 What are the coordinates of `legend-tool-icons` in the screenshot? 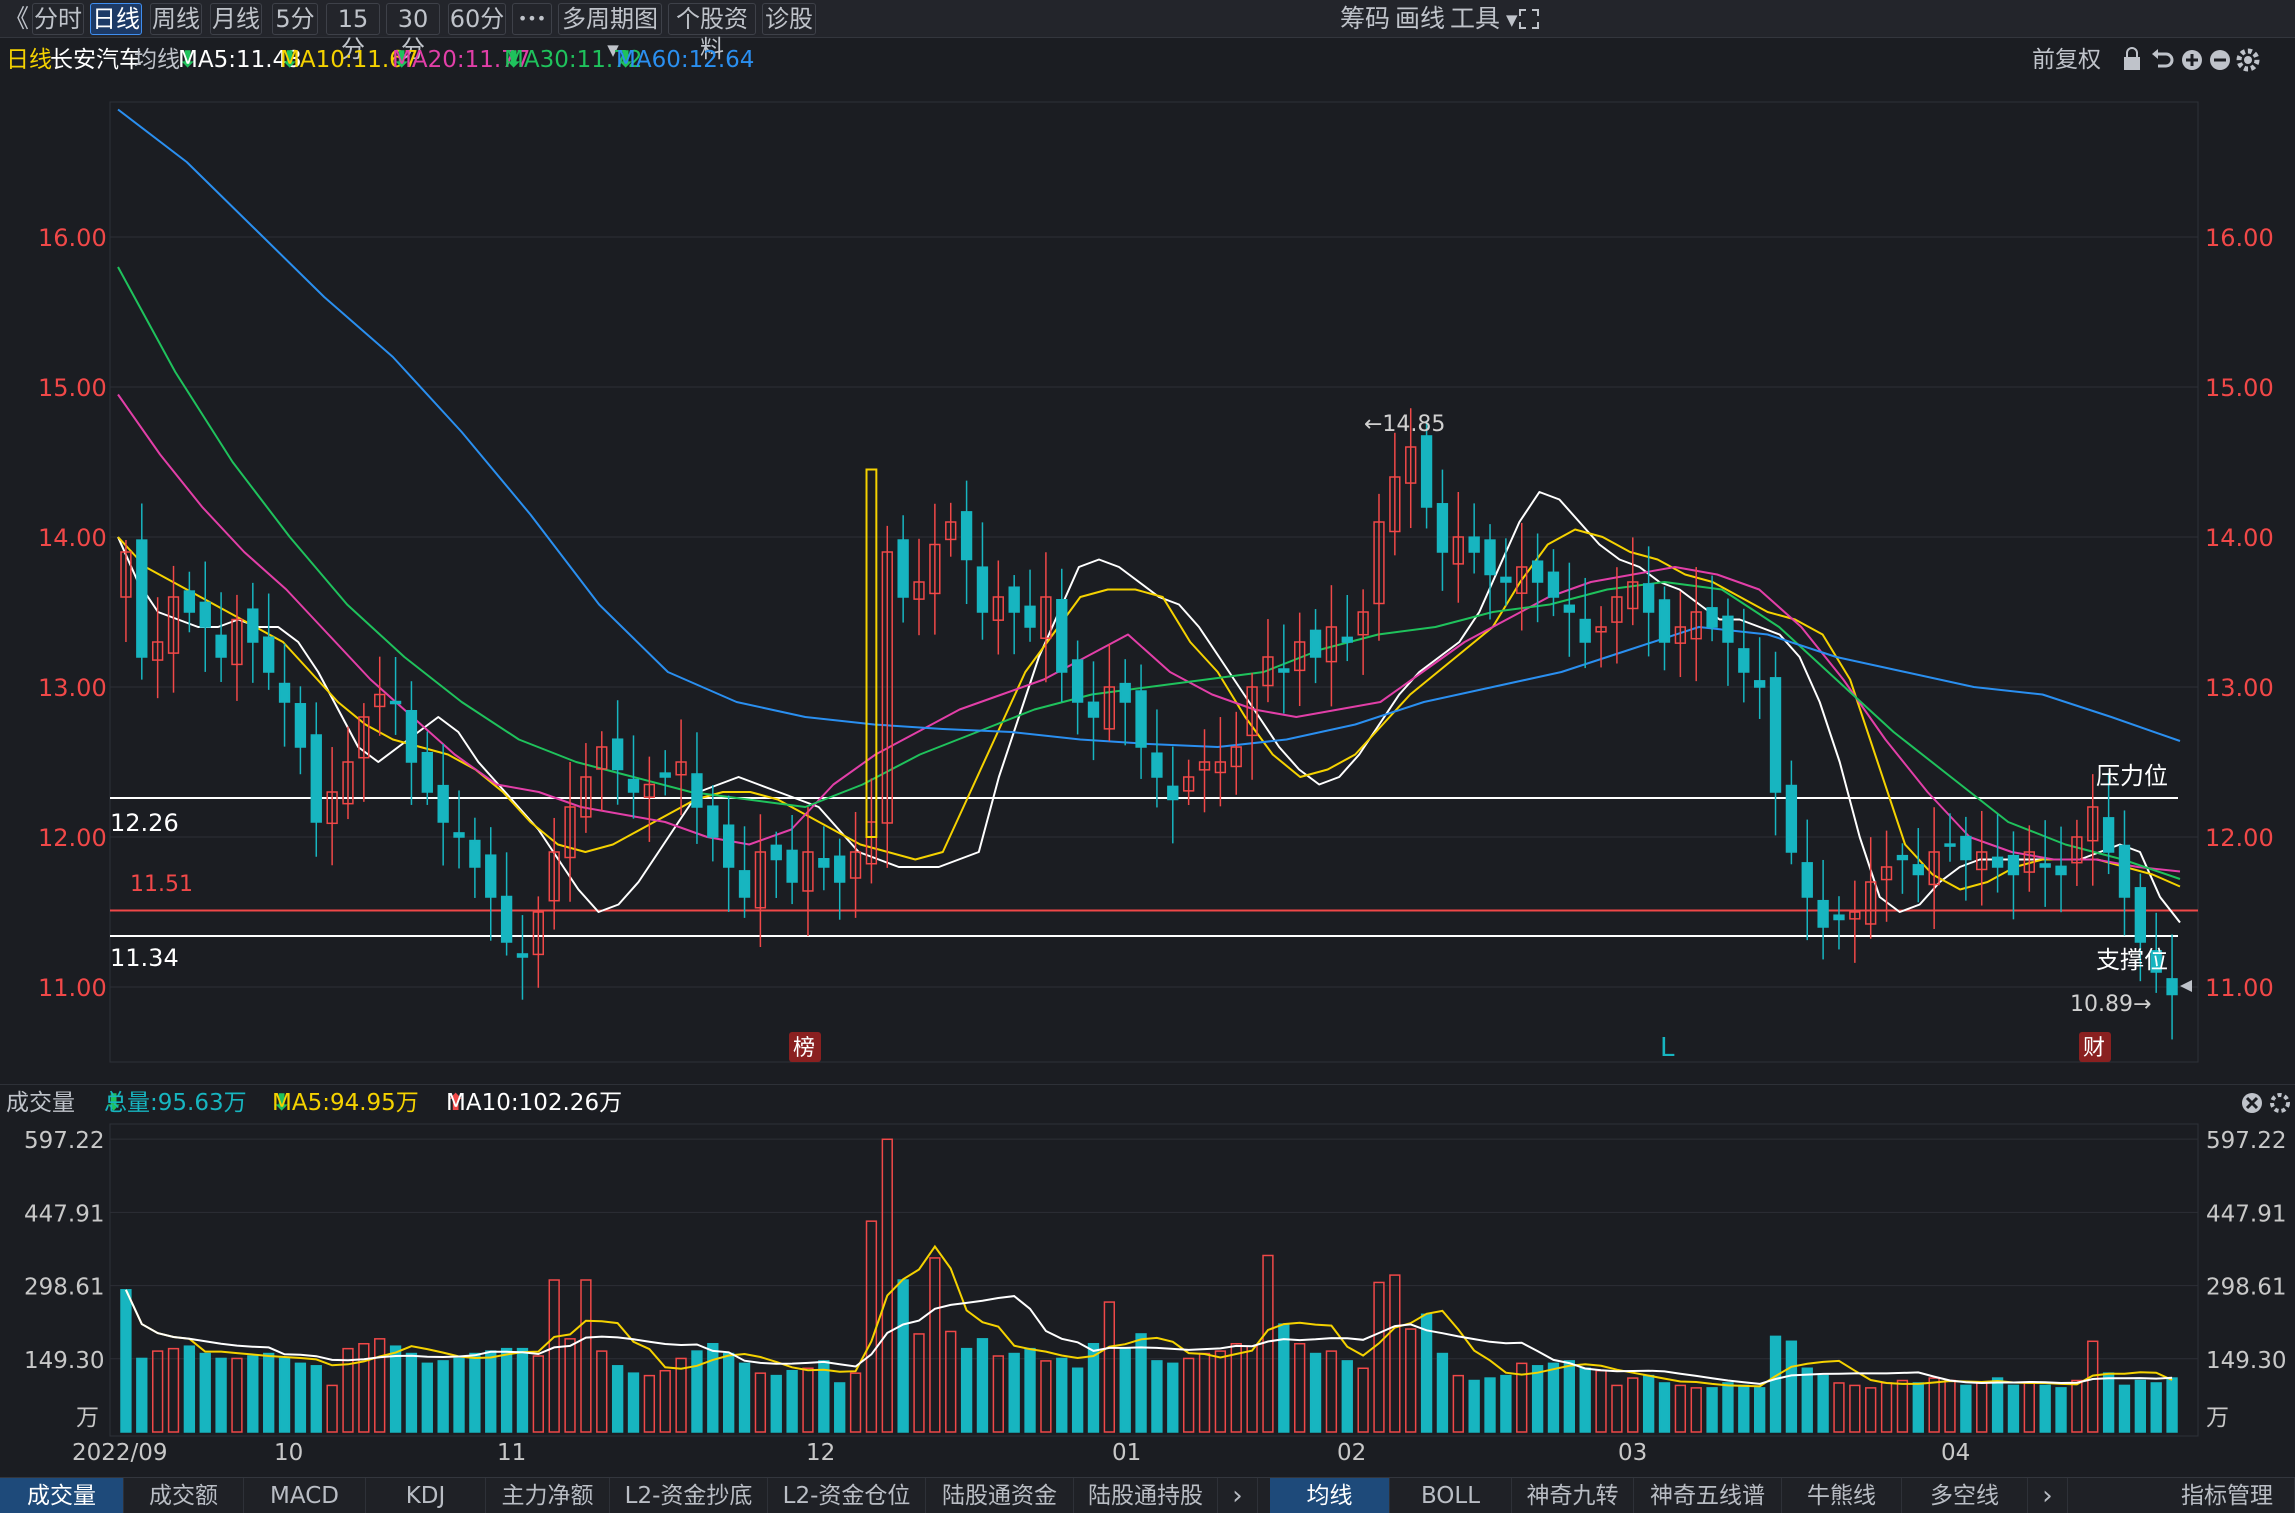 It's located at (2205, 65).